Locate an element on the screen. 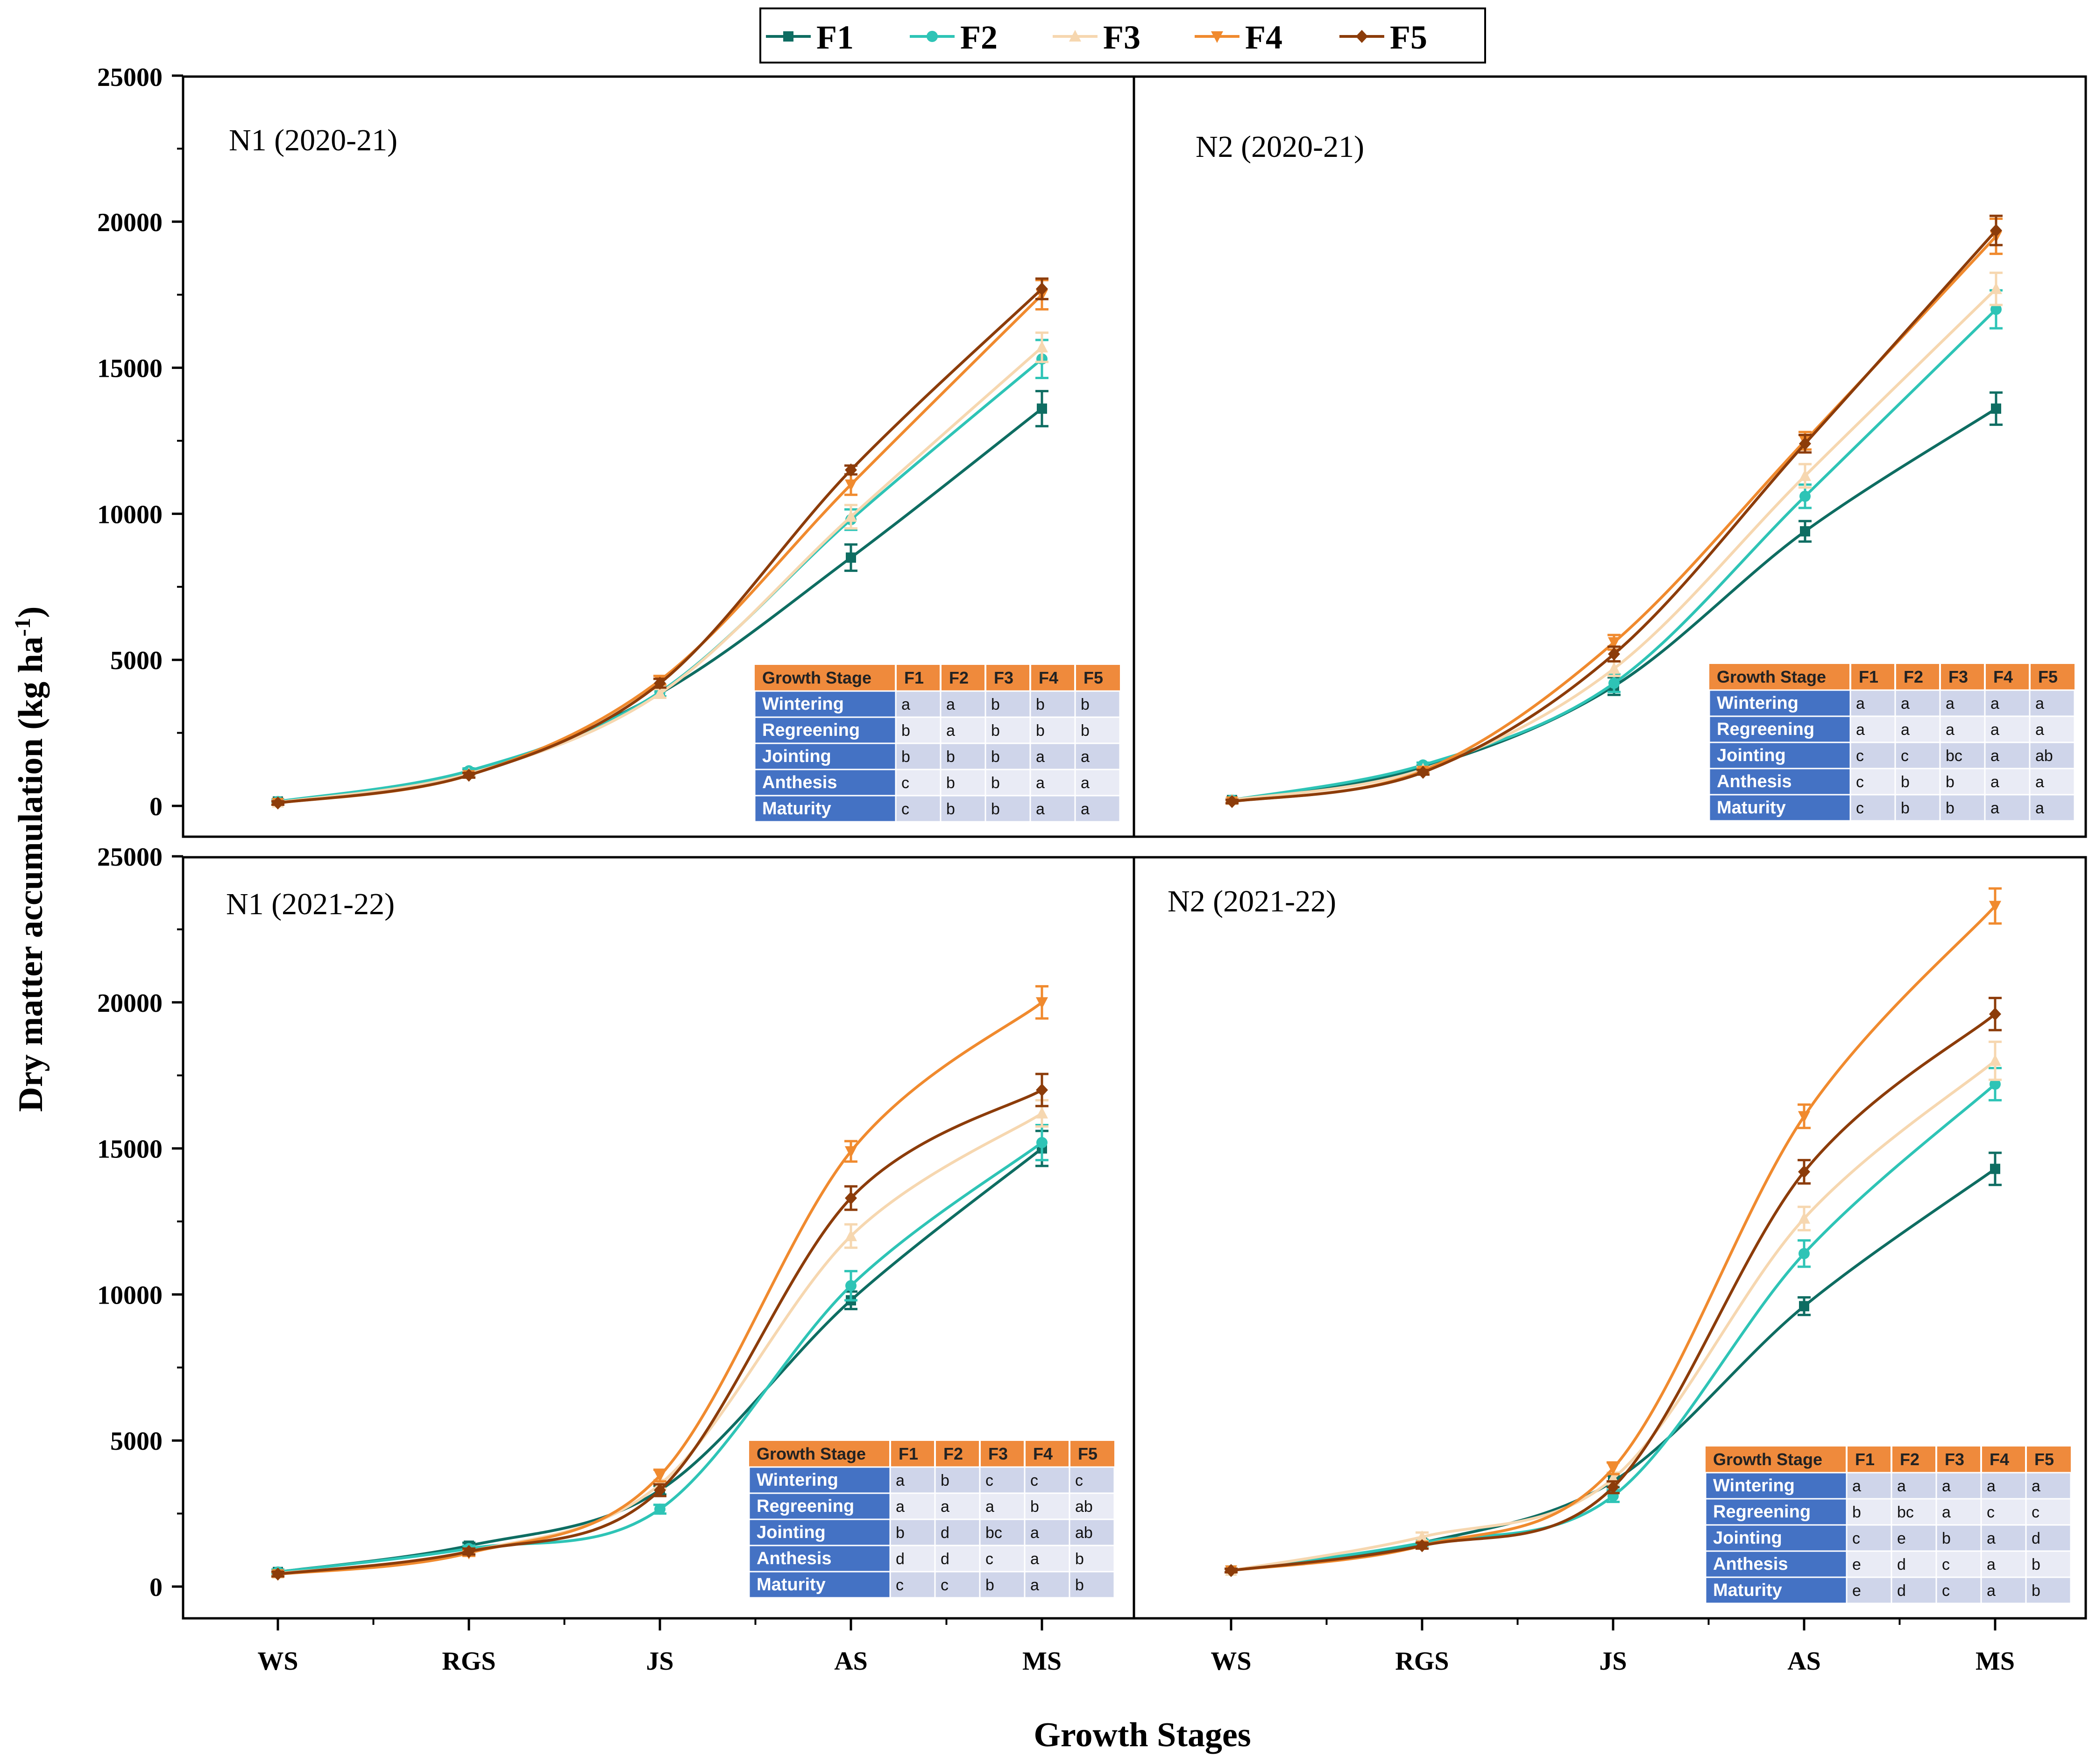 The height and width of the screenshot is (1764, 2096). y-tick-label: 0 is located at coordinates (156, 807).